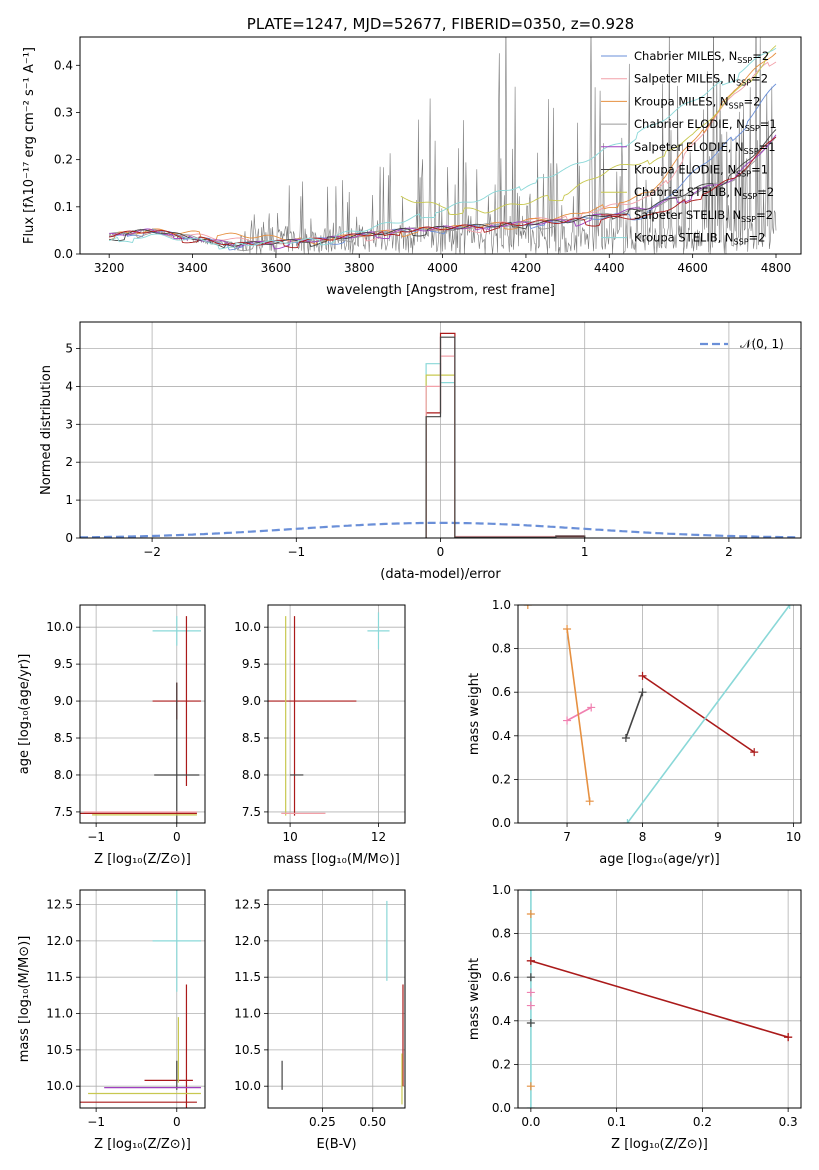  What do you see at coordinates (729, 552) in the screenshot?
I see `tick-label-x: 2` at bounding box center [729, 552].